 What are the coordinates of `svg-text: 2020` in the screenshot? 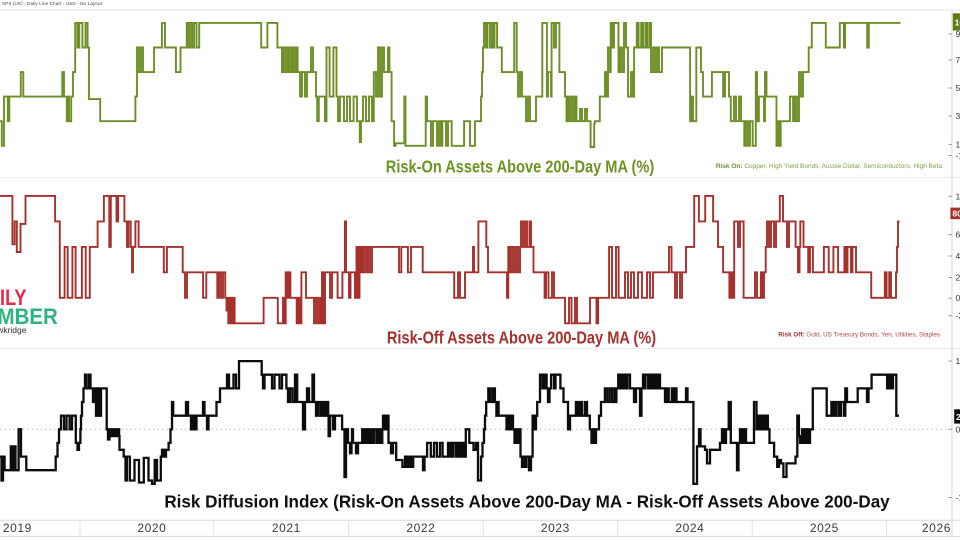 It's located at (151, 528).